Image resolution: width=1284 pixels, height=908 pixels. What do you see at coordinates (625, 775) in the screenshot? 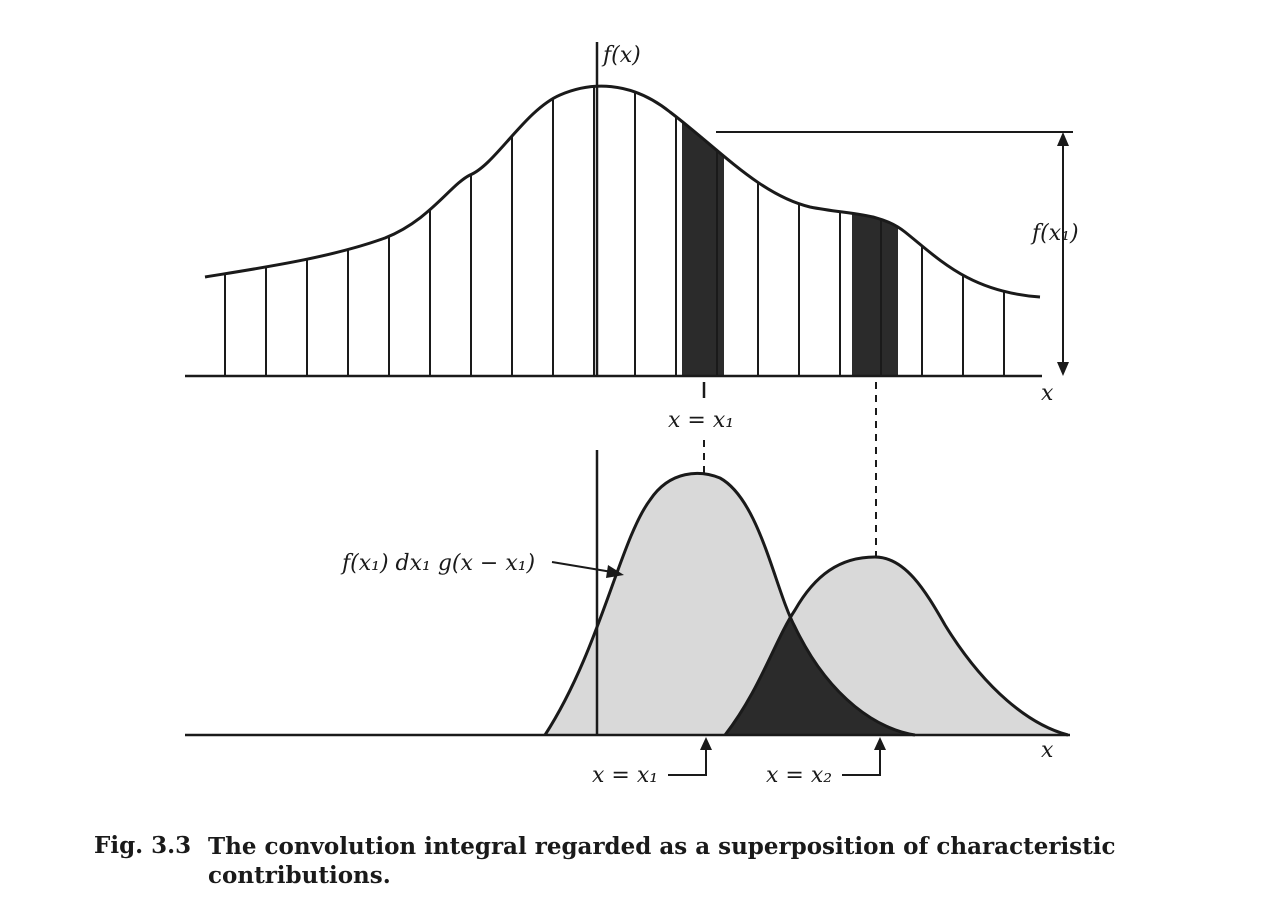
I see `arrow-x1-label: x = x₁` at bounding box center [625, 775].